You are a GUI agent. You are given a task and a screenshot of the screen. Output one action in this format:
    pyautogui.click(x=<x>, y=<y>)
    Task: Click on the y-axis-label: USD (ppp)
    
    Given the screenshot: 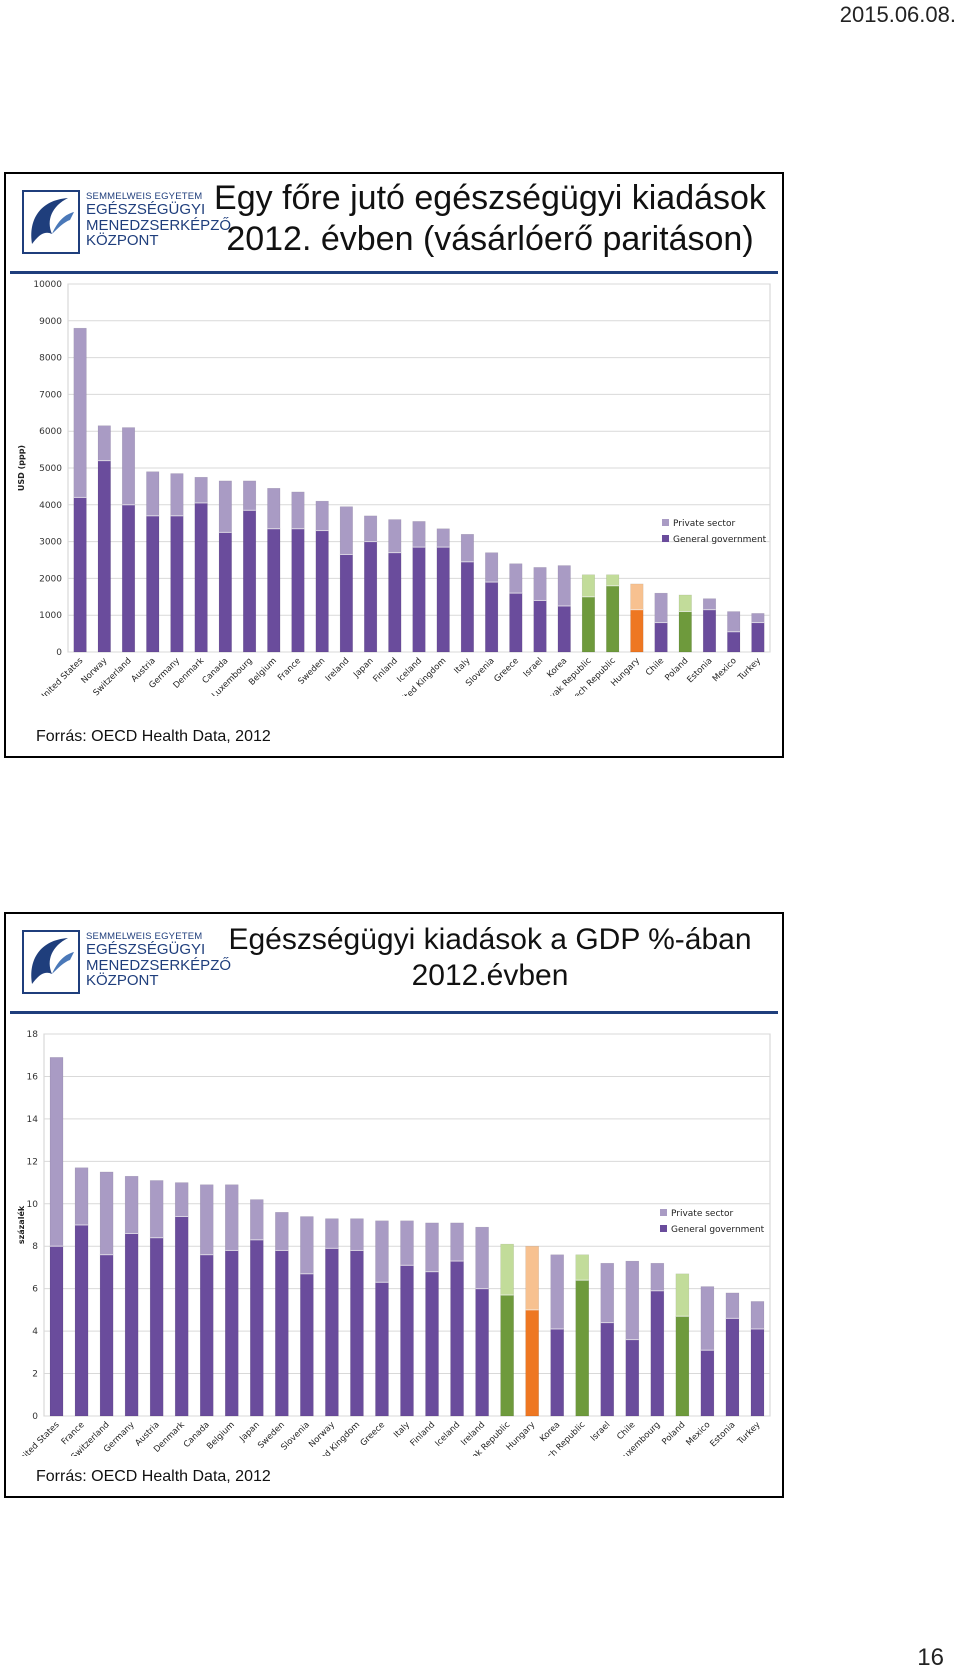 What is the action you would take?
    pyautogui.click(x=21, y=468)
    